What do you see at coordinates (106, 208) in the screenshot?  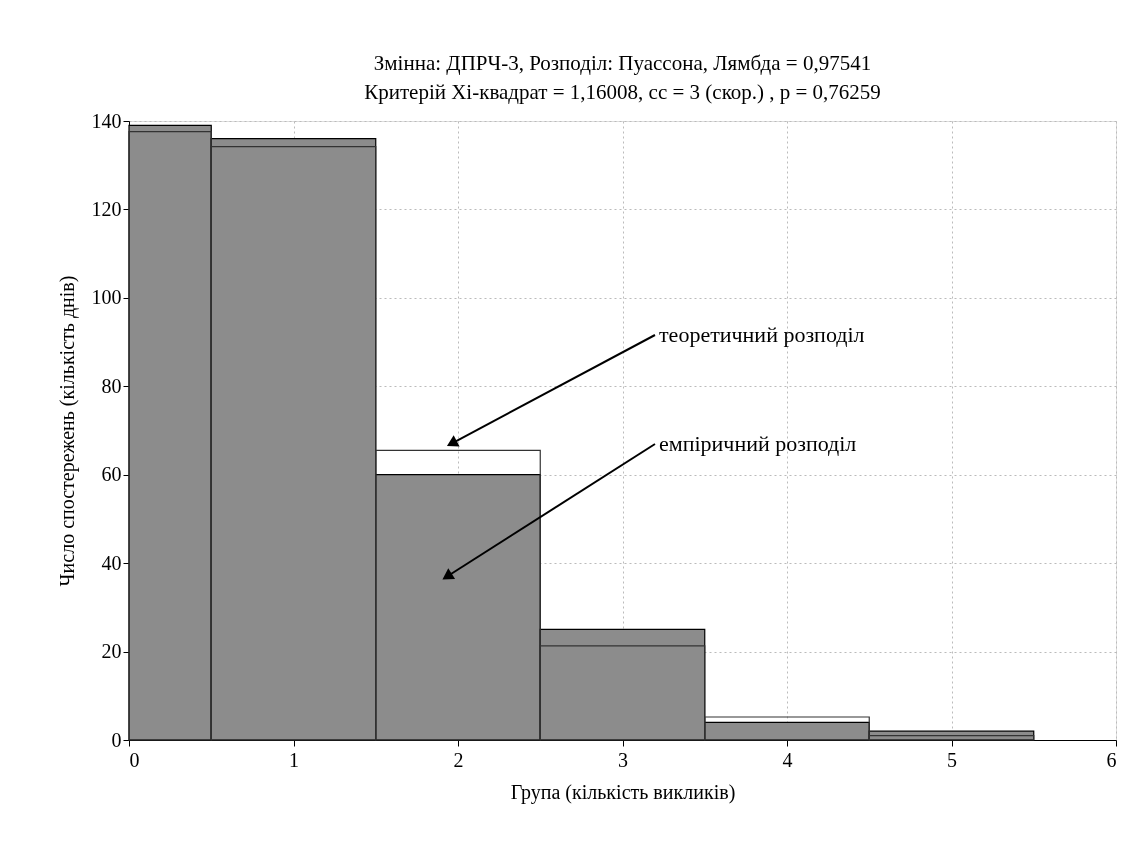 I see `y-tick-label: 120` at bounding box center [106, 208].